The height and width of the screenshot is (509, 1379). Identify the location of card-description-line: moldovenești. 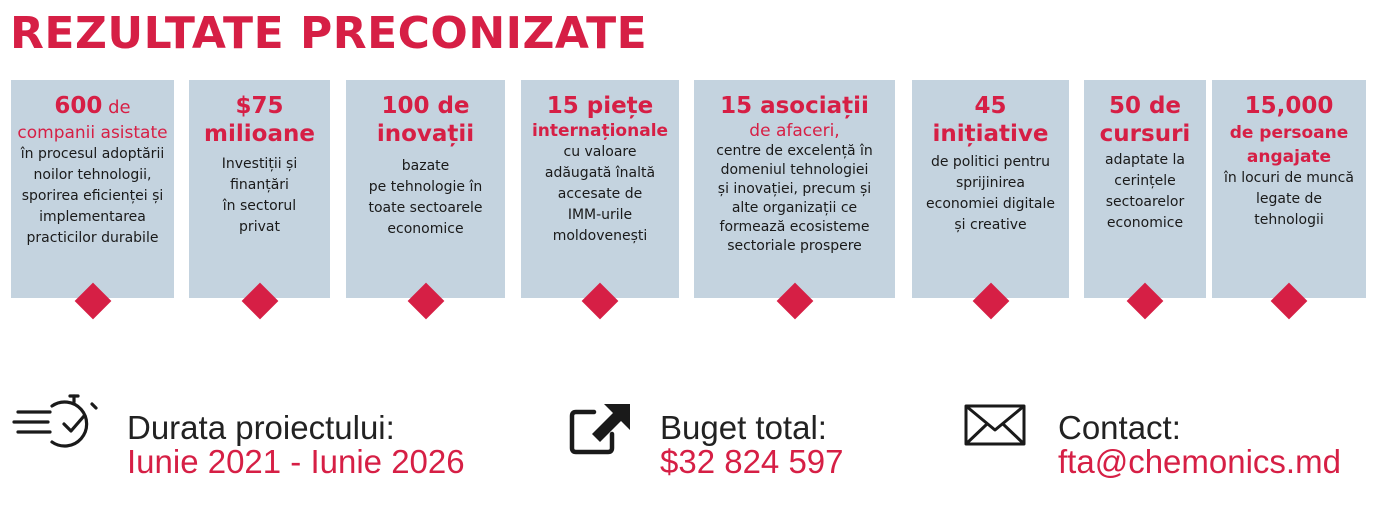
(600, 236).